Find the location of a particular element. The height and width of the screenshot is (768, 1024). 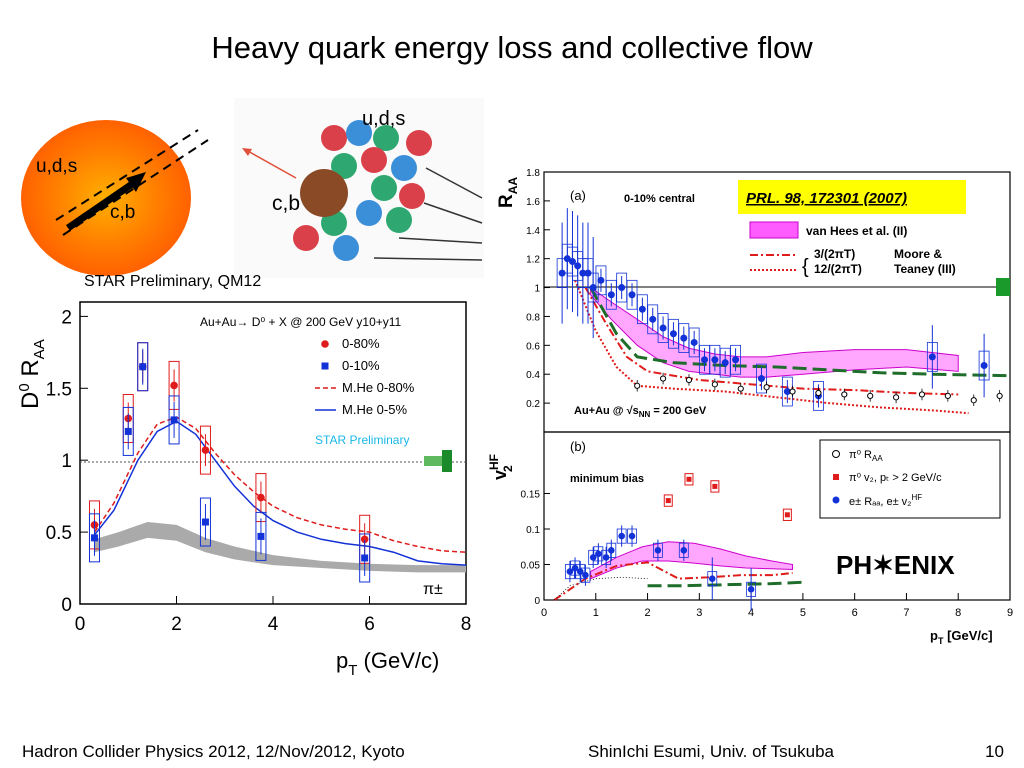

phenix-a-y-tick-label: 0.2 is located at coordinates (533, 404).